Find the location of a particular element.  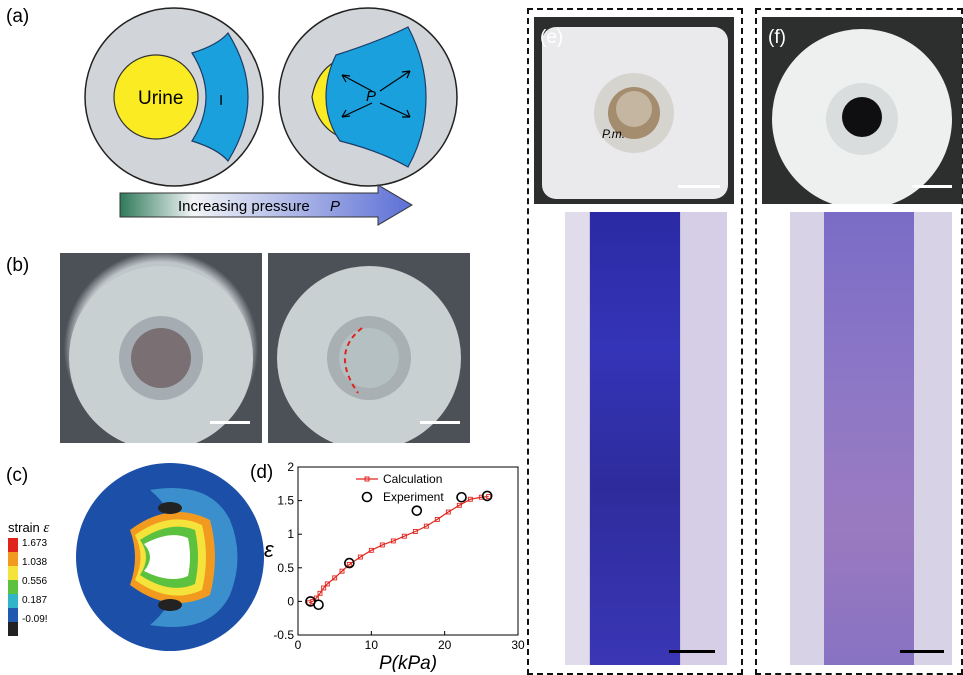

photo-b-right is located at coordinates (369, 348).